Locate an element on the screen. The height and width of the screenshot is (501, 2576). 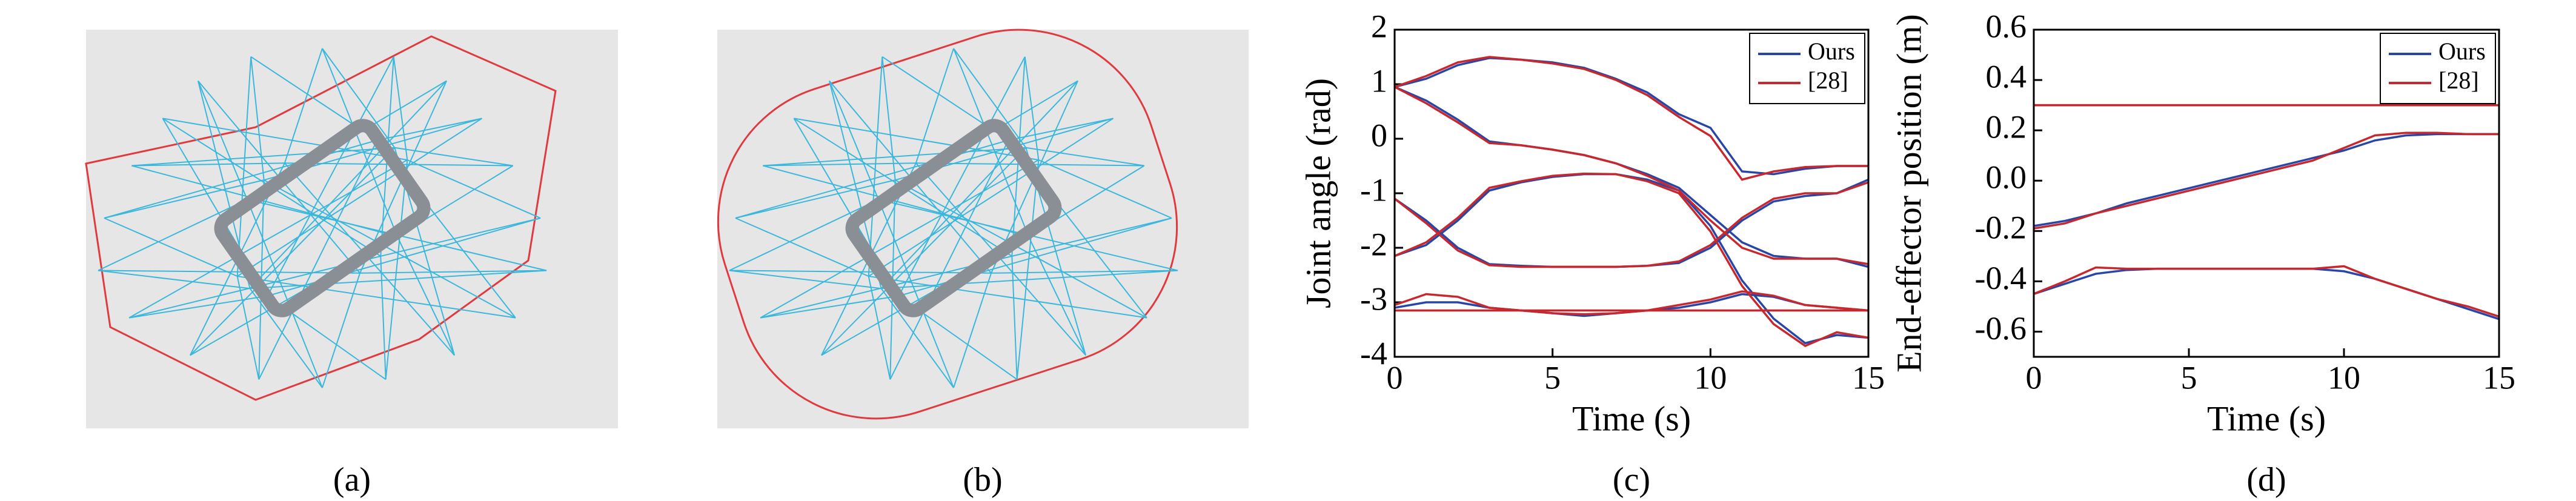
y-tick-label: -0.6 is located at coordinates (2001, 329).